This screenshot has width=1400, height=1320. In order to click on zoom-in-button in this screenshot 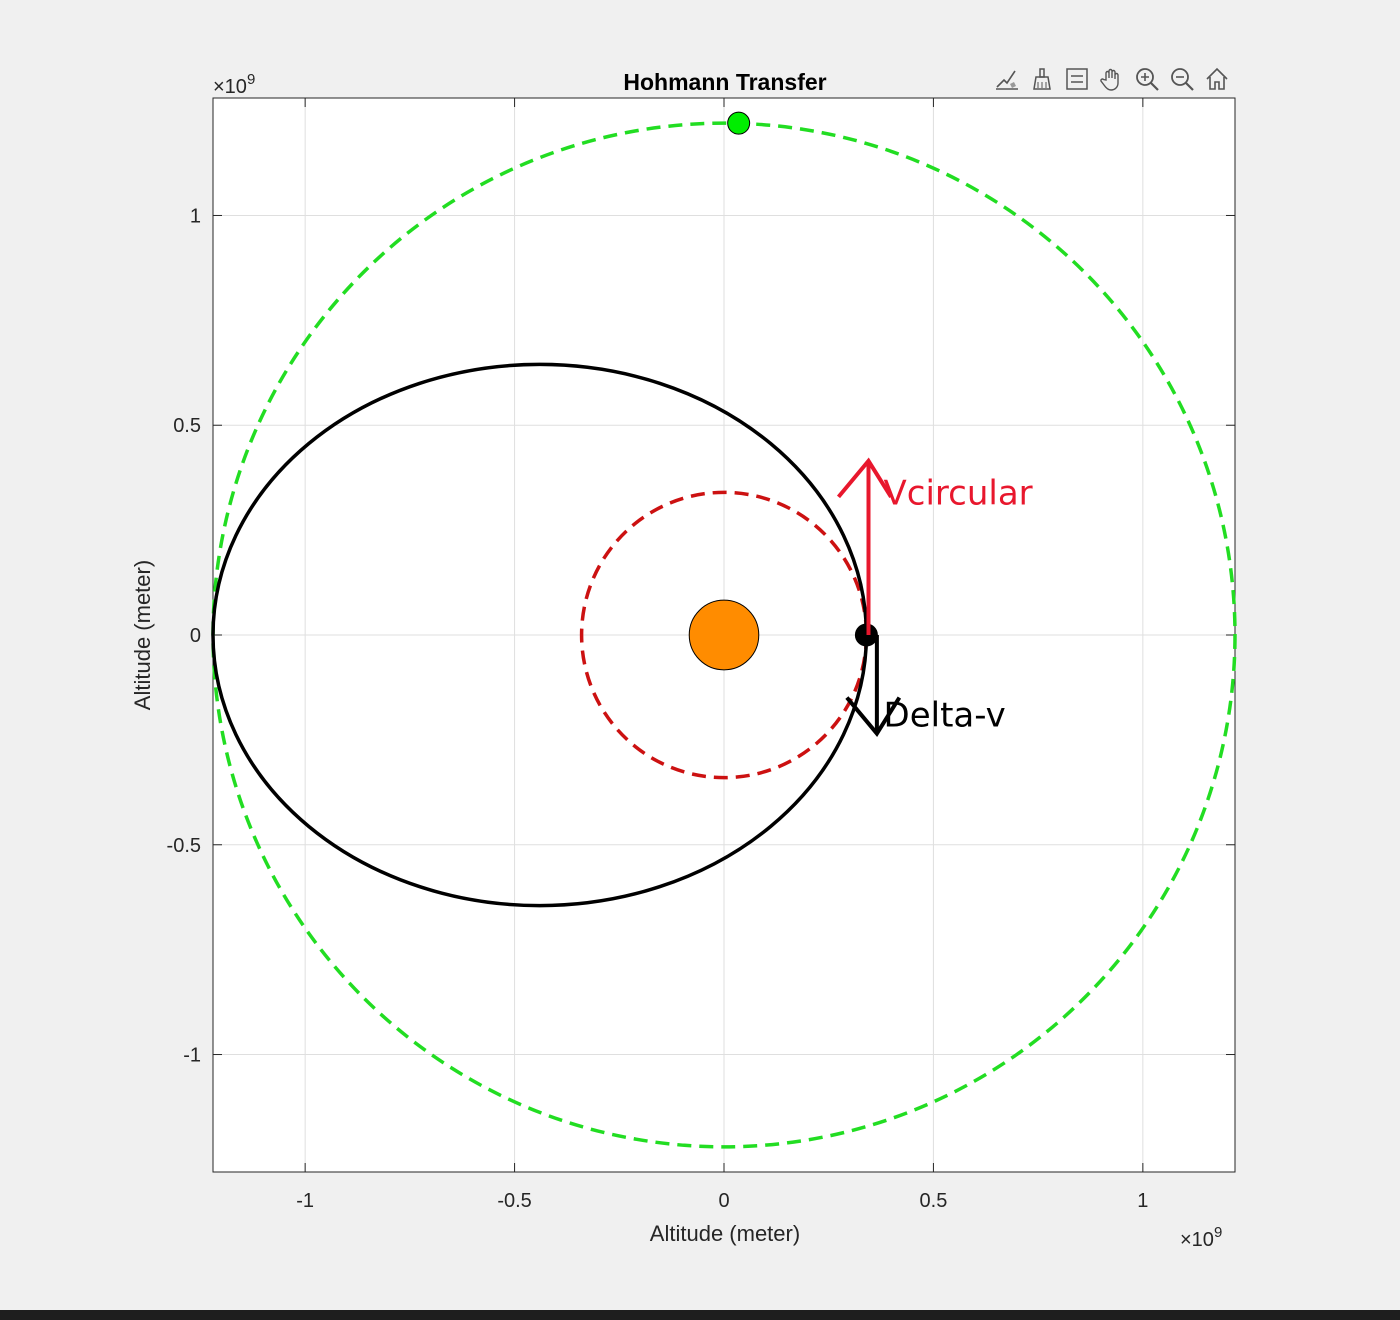, I will do `click(1146, 79)`.